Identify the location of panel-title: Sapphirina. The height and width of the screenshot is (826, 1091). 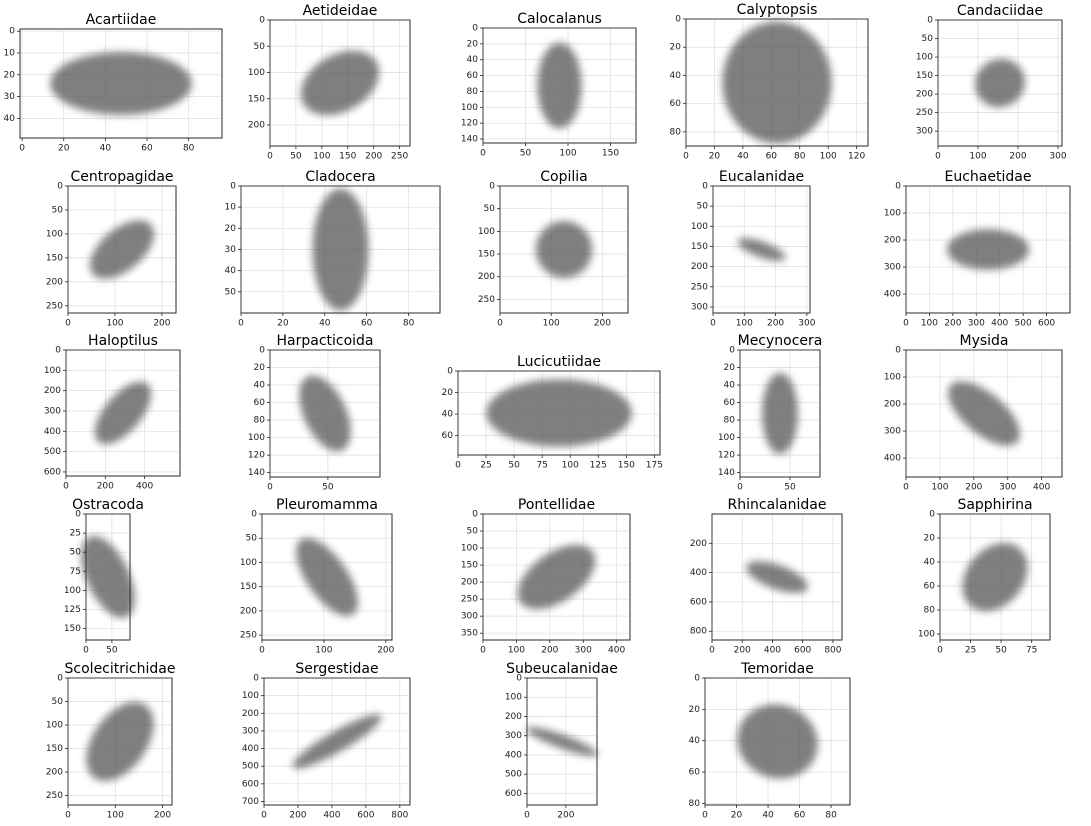
(994, 505).